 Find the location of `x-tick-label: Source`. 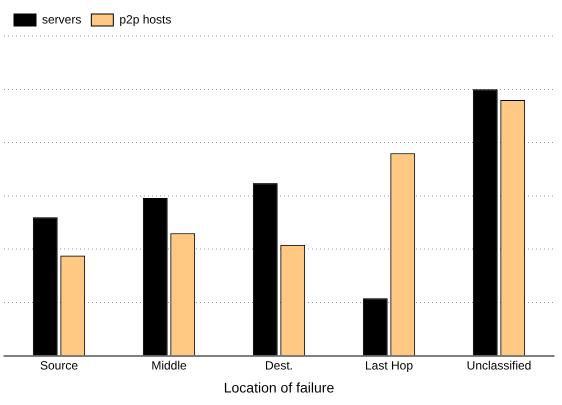

x-tick-label: Source is located at coordinates (59, 365).